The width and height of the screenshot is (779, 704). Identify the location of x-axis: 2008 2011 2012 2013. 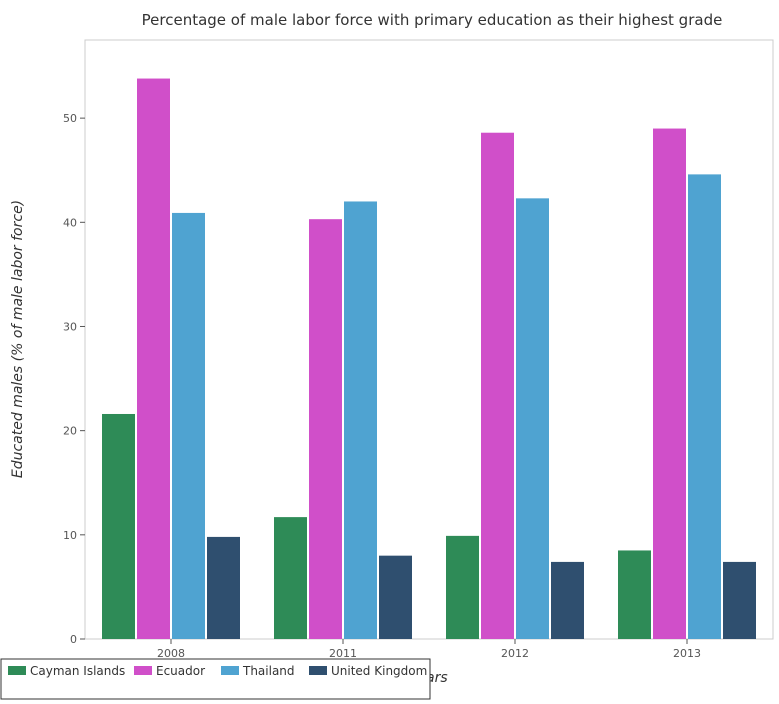
(429, 649).